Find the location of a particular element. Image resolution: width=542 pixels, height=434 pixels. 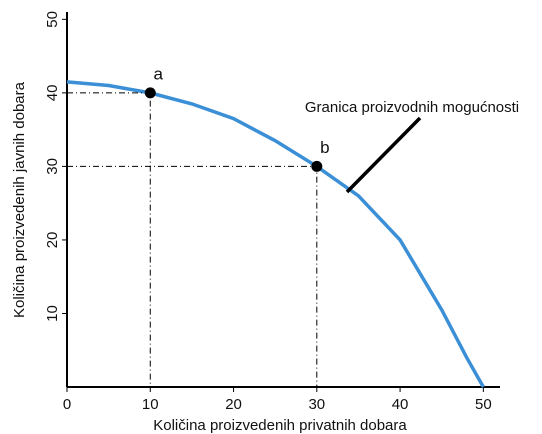

y-tick-label: 50 is located at coordinates (52, 19).